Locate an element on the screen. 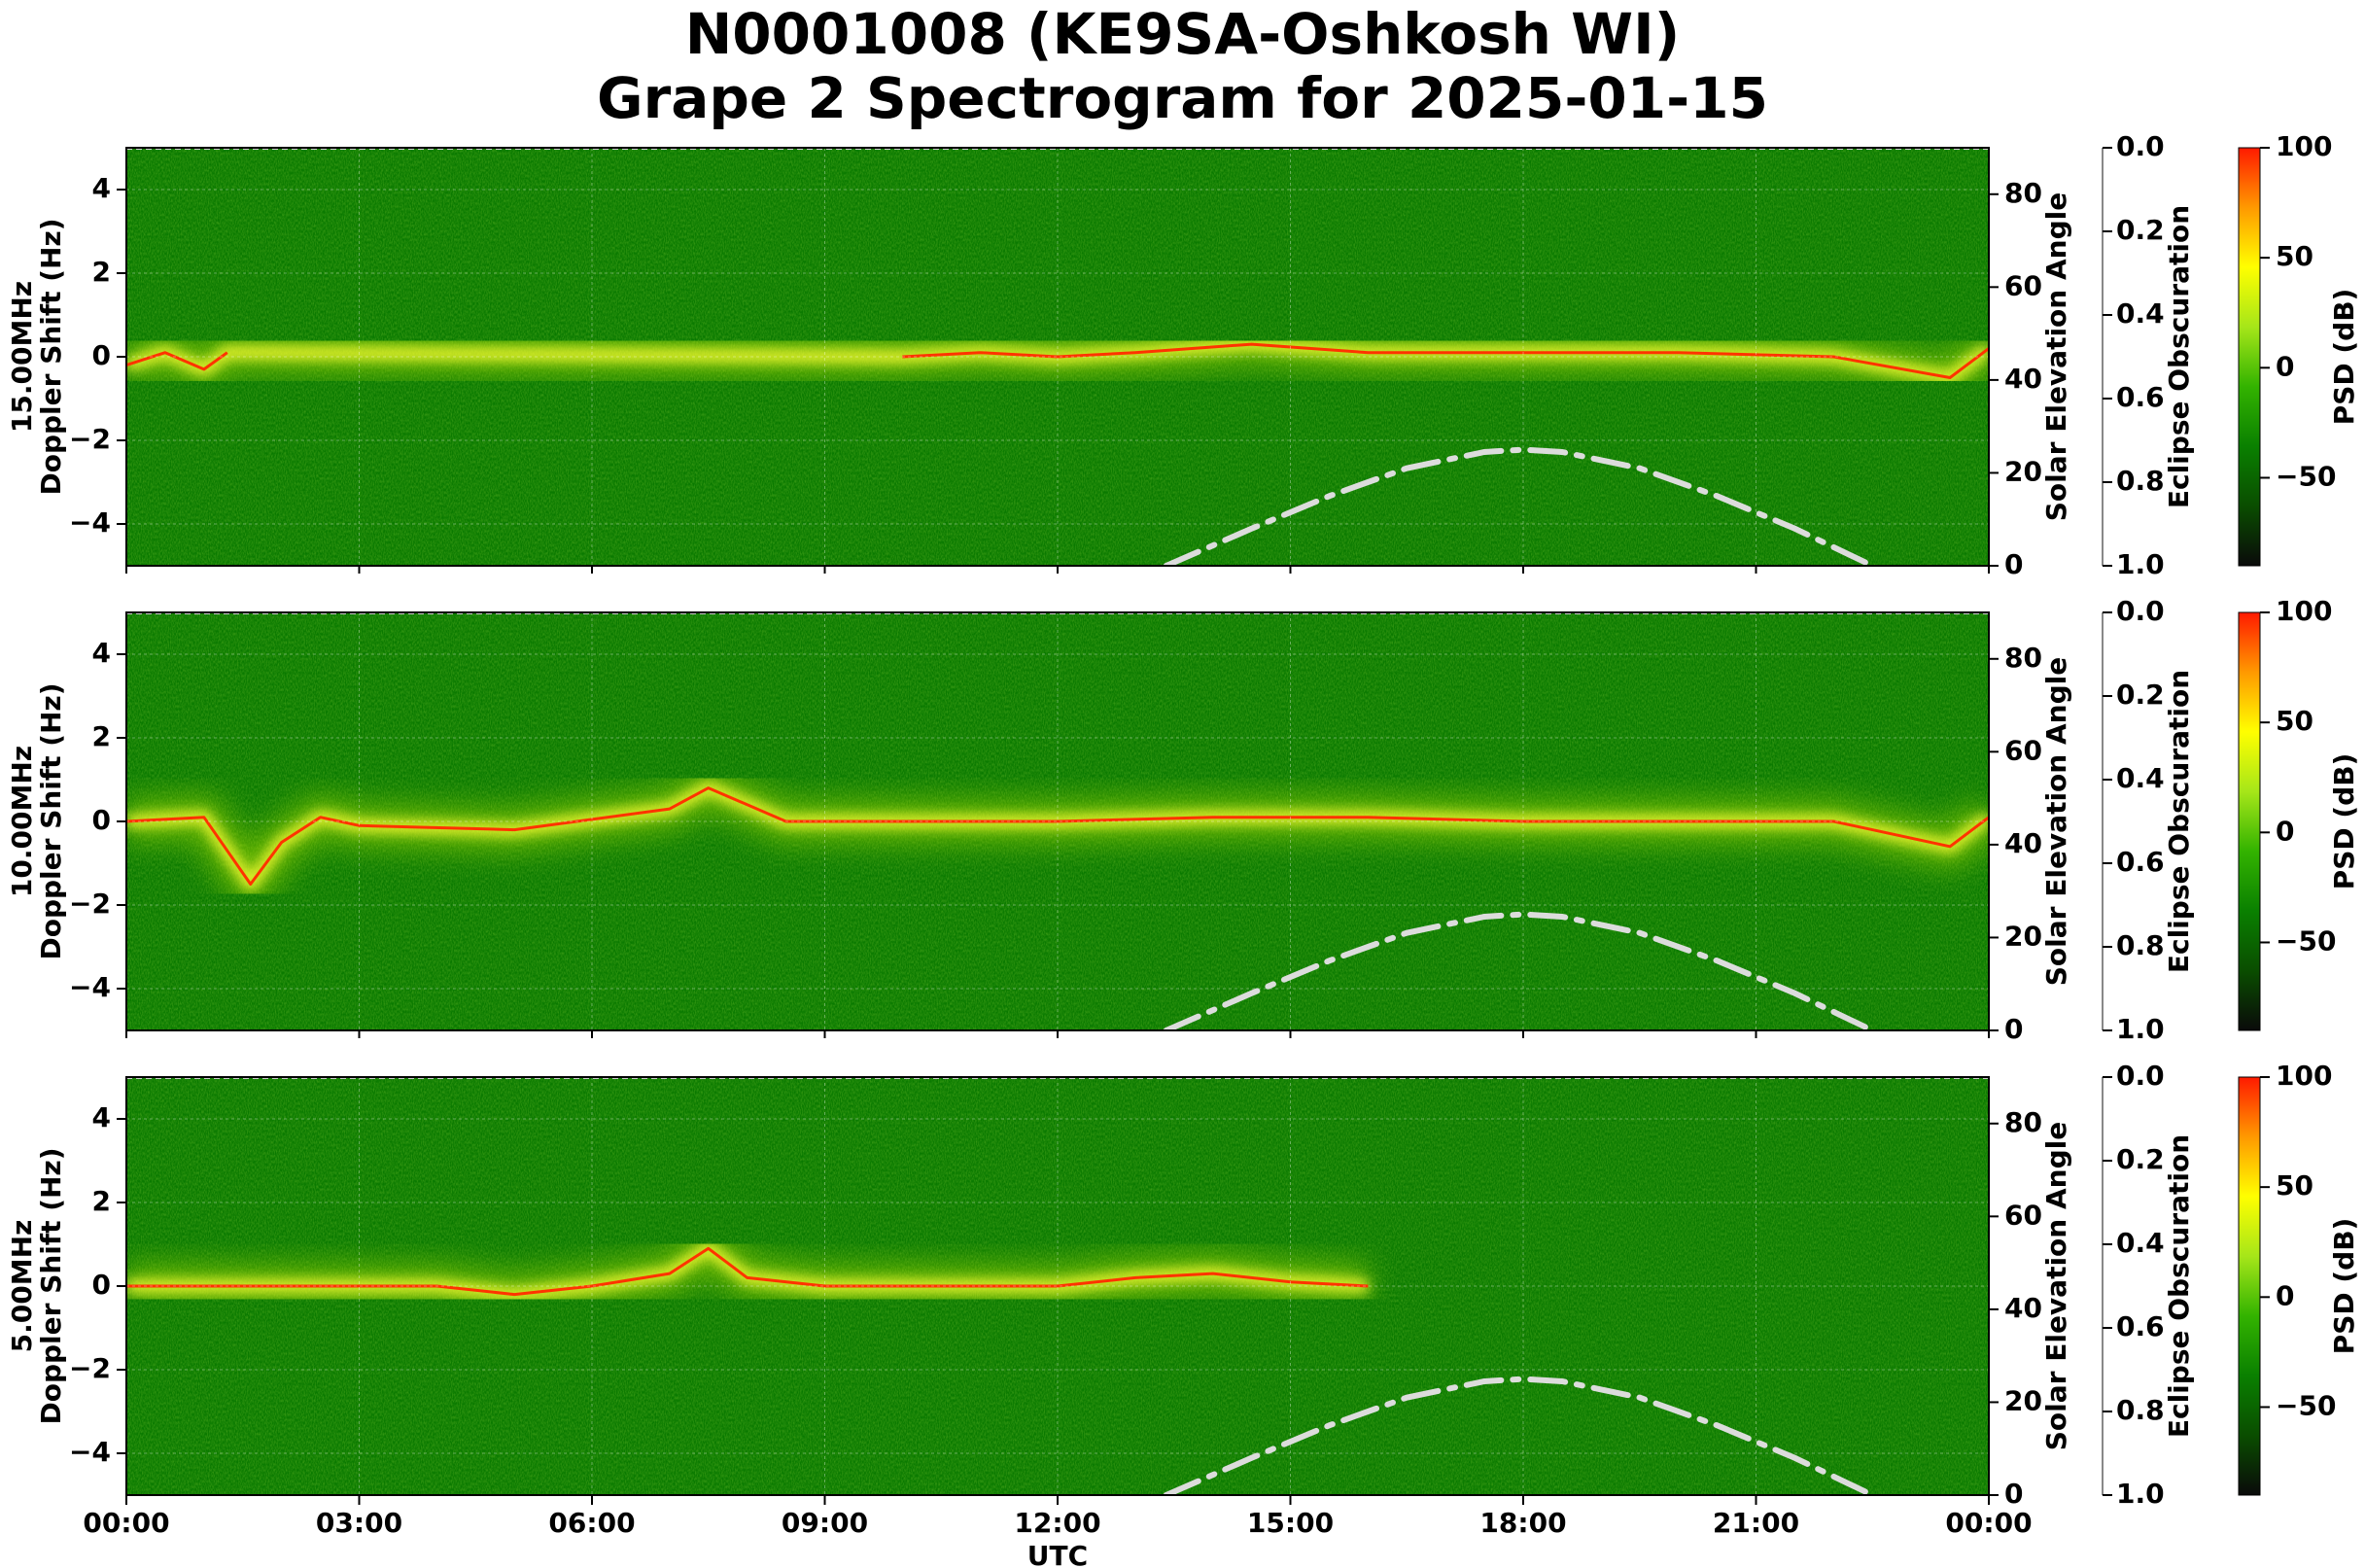  ylabel-frequency: 5.00MHz is located at coordinates (22, 1286).